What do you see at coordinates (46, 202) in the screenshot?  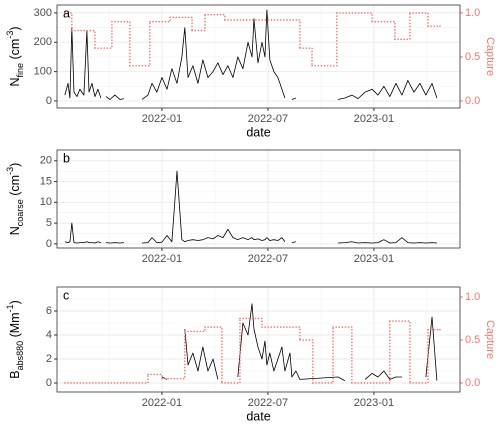 I see `y-tick-label: 10` at bounding box center [46, 202].